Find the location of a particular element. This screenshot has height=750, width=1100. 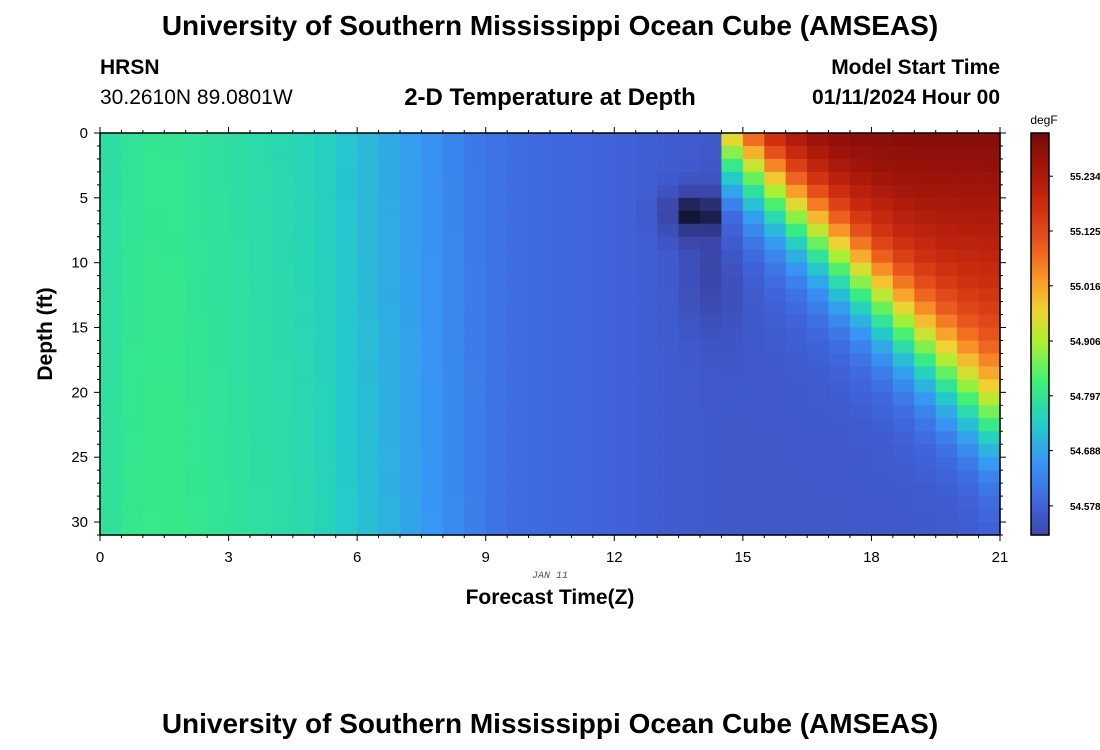

x-tick-label: 0 is located at coordinates (100, 557).